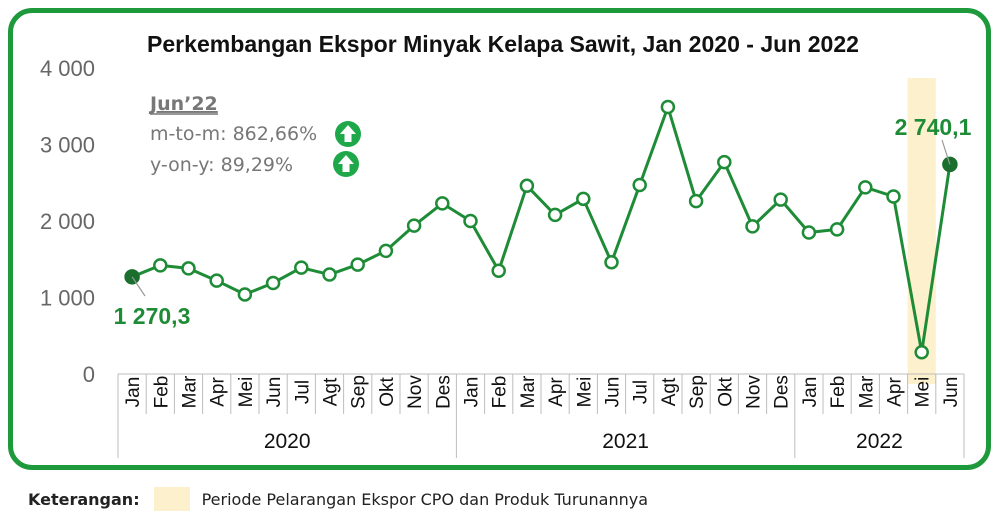 The width and height of the screenshot is (1005, 518). I want to click on year-label: 2020, so click(287, 441).